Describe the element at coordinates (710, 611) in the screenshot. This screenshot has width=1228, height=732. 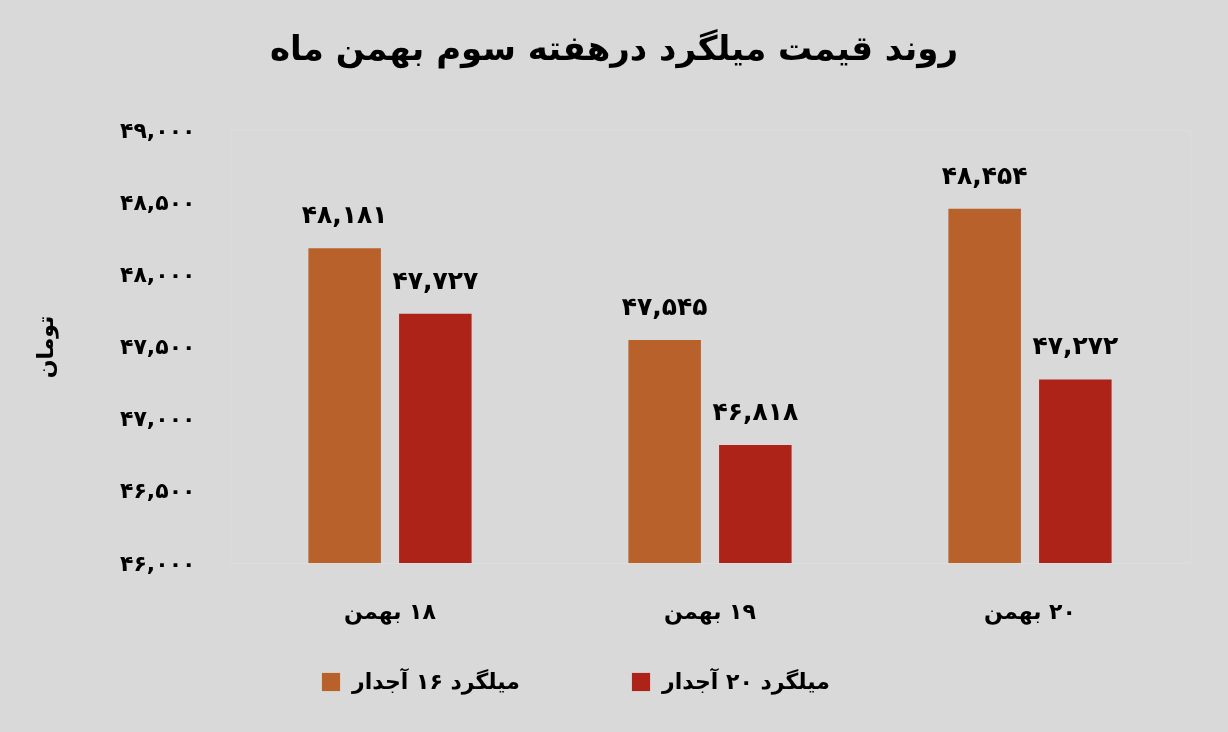
I see `x-tick-label: ۱۹ بهمن` at that location.